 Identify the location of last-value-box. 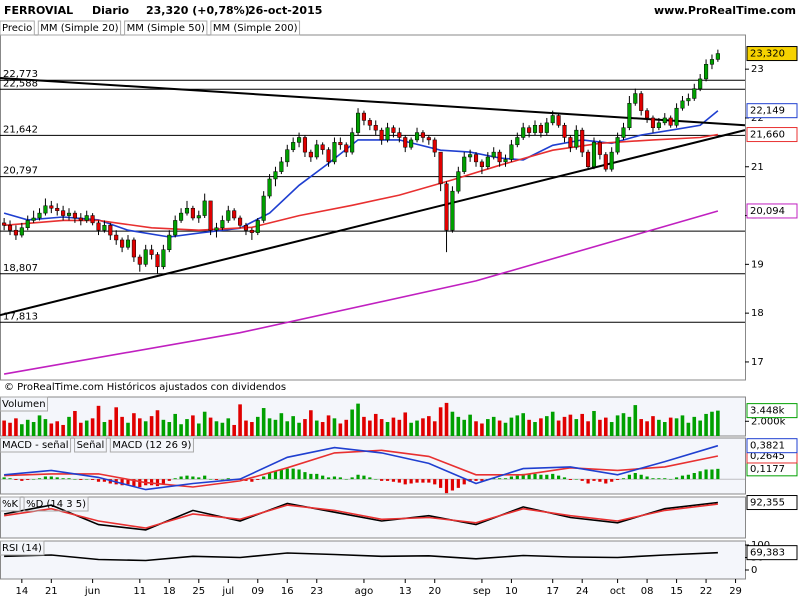
(772, 503).